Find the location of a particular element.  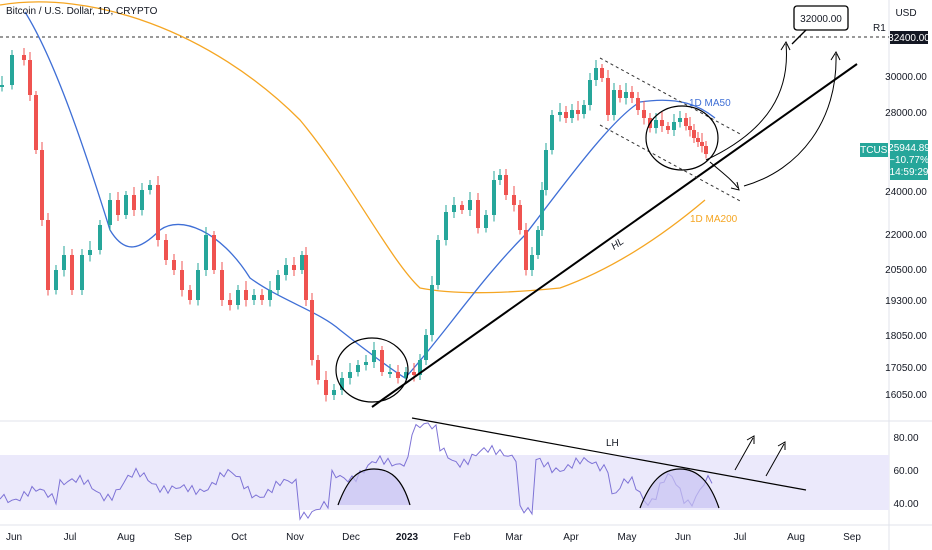

last-price-badge is located at coordinates (909, 160).